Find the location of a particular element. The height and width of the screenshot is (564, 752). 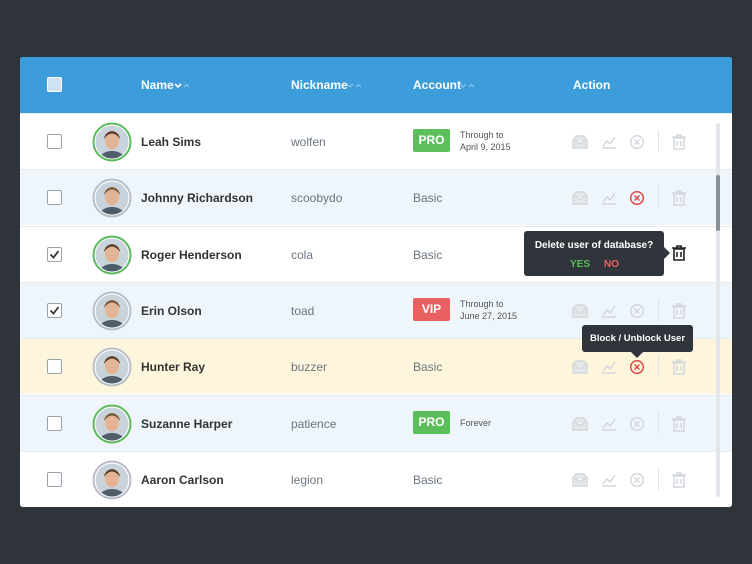

user-name: Aaron Carlson is located at coordinates (182, 479).